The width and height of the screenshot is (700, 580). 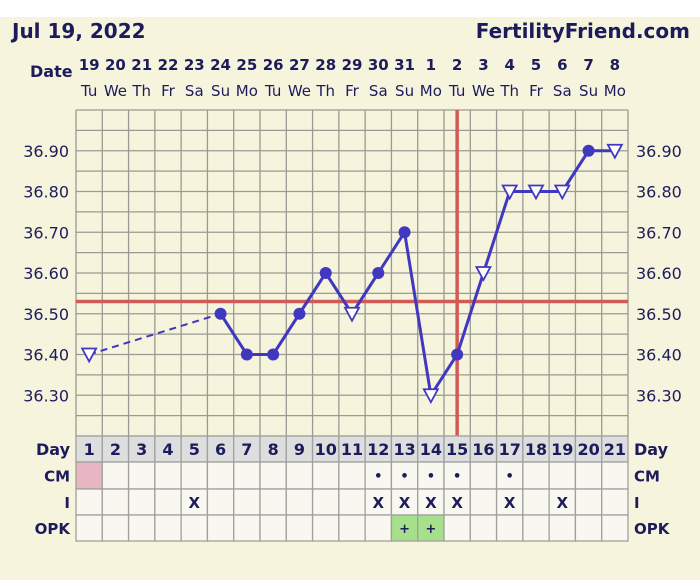 I want to click on day-number: 2, so click(x=115, y=449).